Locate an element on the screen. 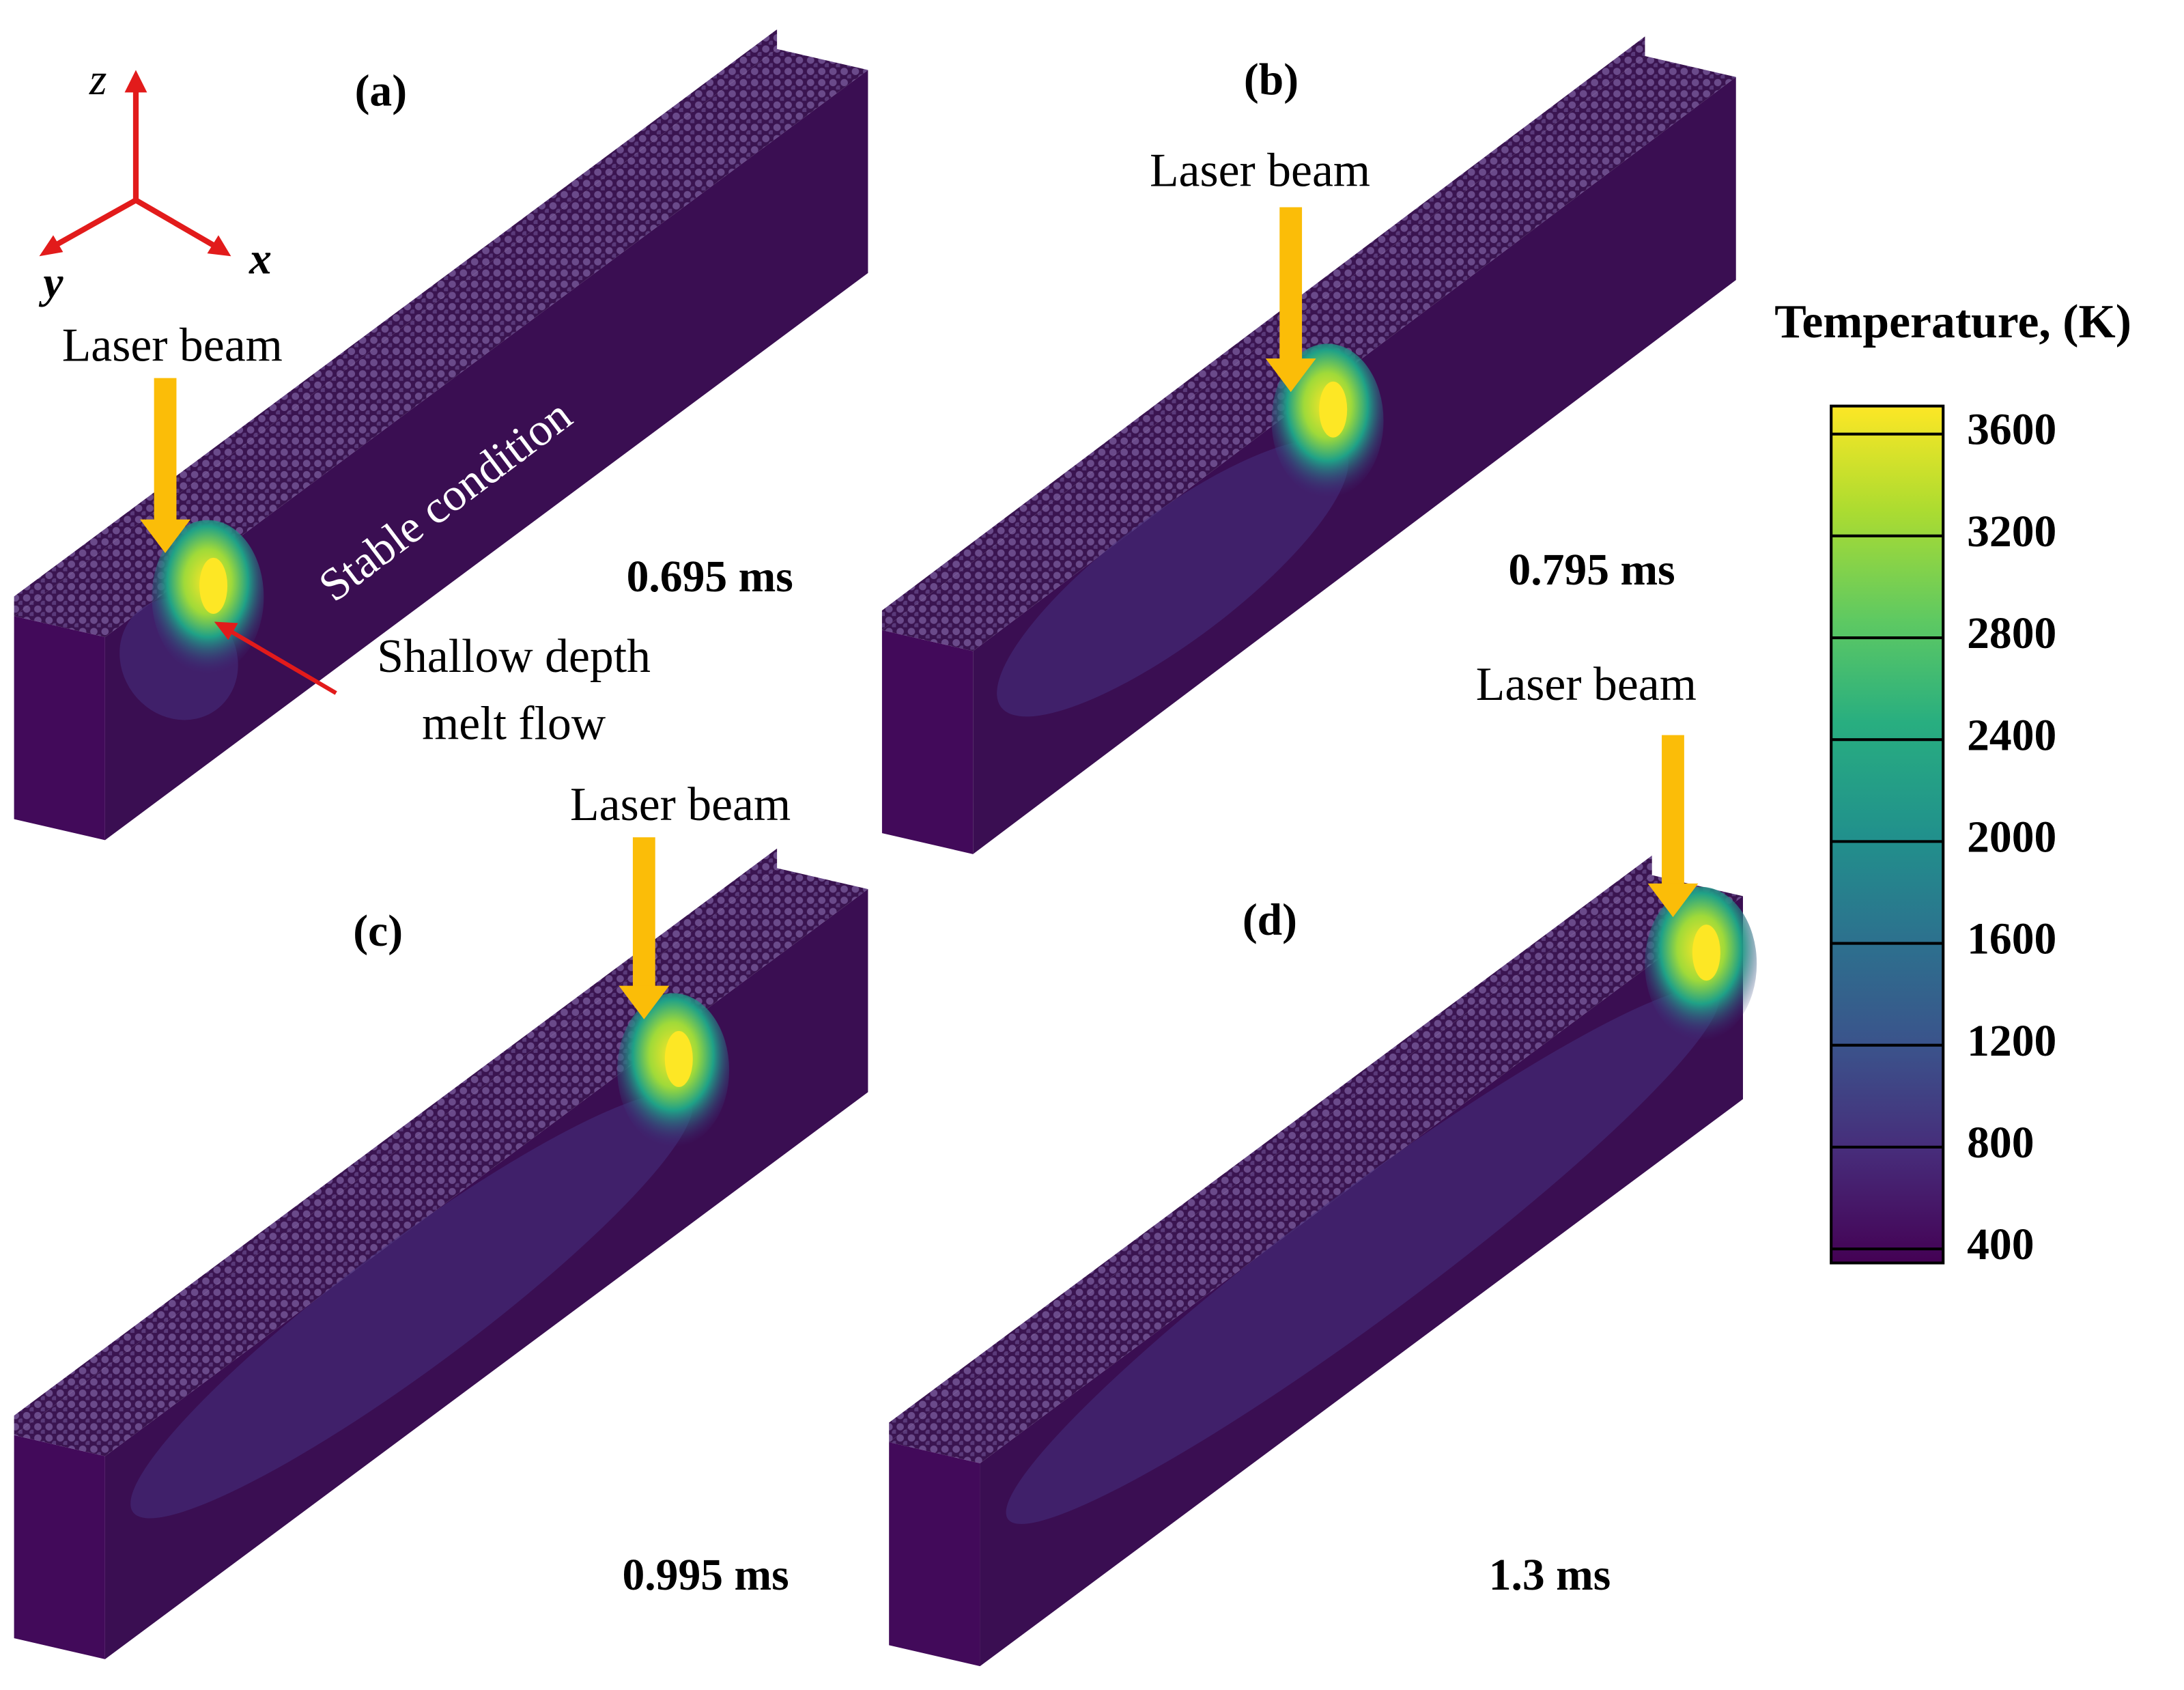 This screenshot has height=1690, width=2184. colorbar-tick-label: 3600 is located at coordinates (2011, 430).